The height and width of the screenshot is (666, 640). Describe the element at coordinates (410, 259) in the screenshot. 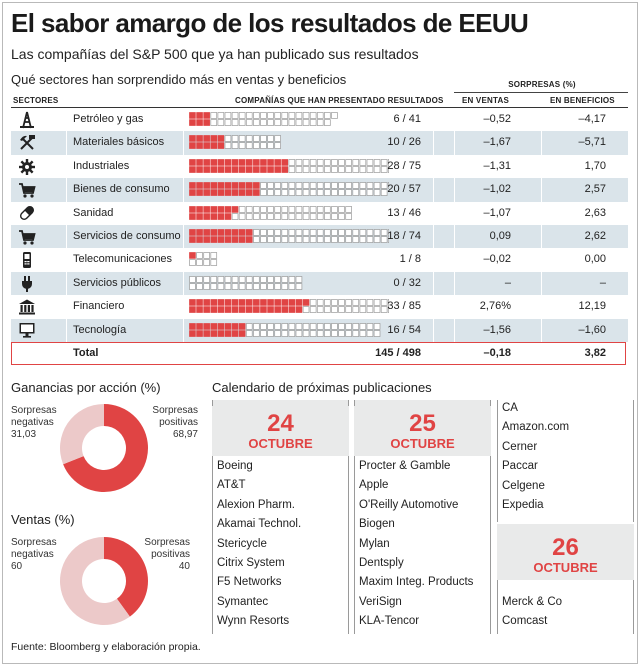

I see `reported-count: 1 / 8` at that location.